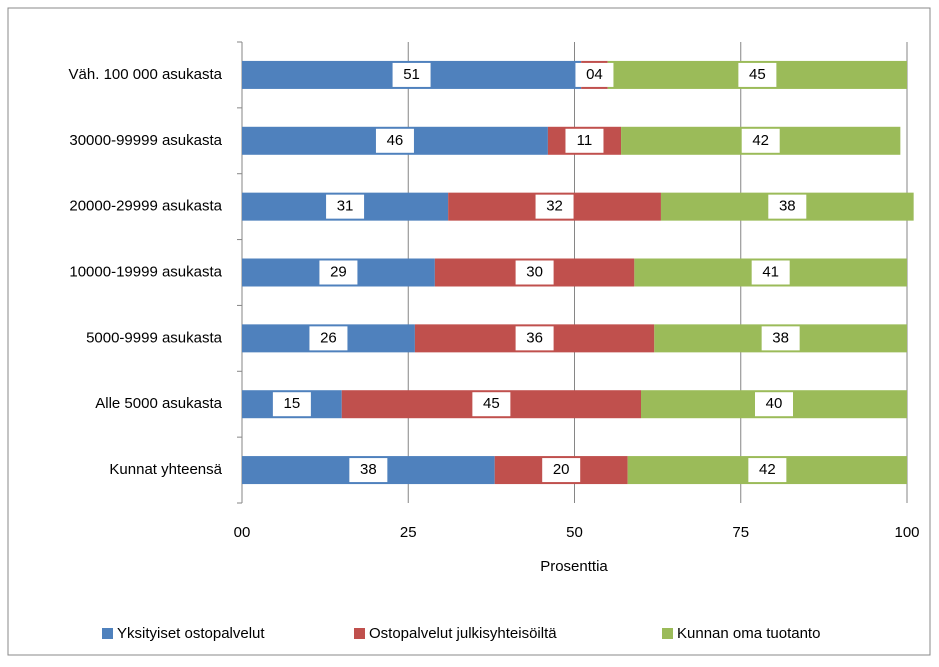 The width and height of the screenshot is (939, 667). Describe the element at coordinates (154, 337) in the screenshot. I see `y-tick-label: 5000-9999 asukasta` at that location.